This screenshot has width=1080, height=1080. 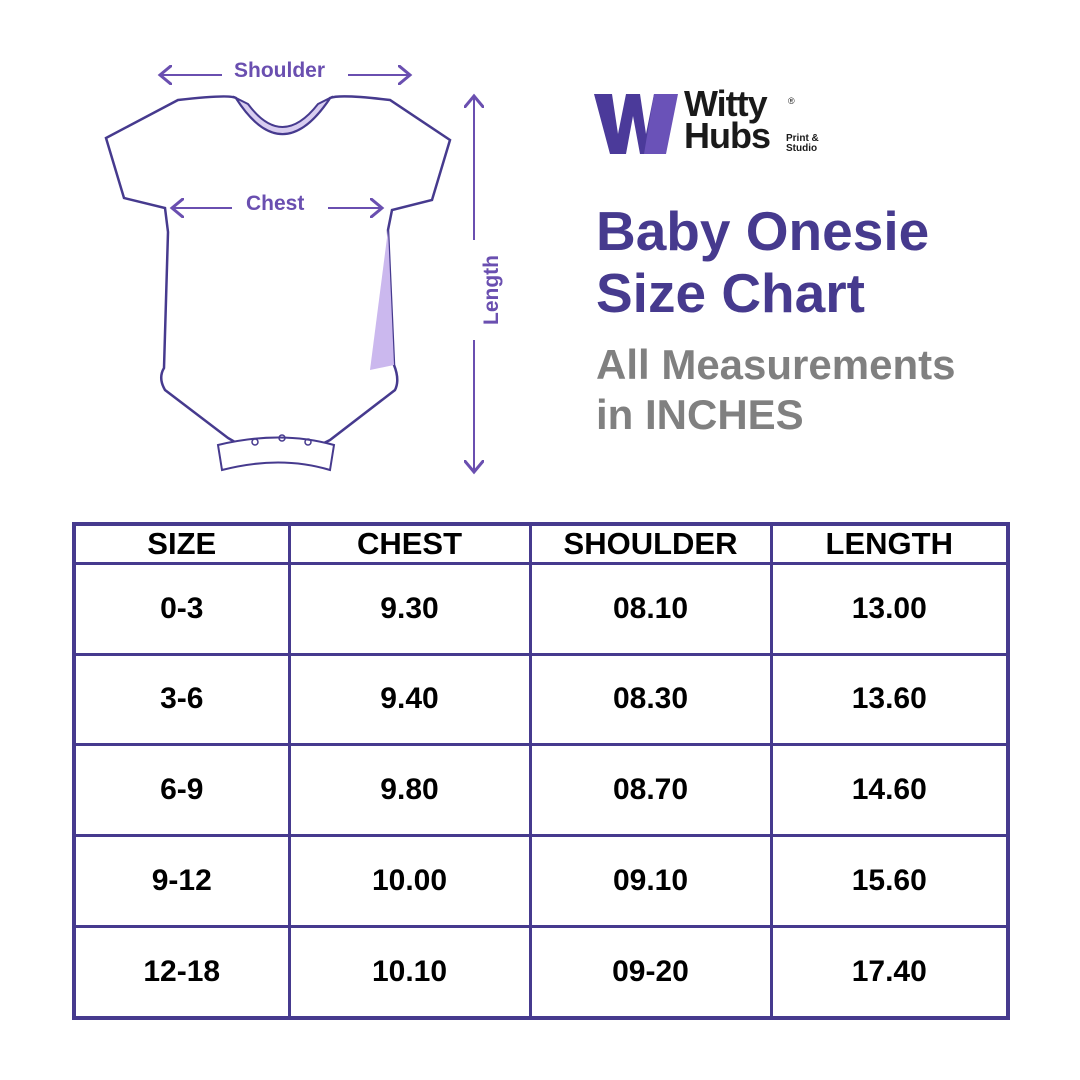 What do you see at coordinates (636, 124) in the screenshot?
I see `logo-icon` at bounding box center [636, 124].